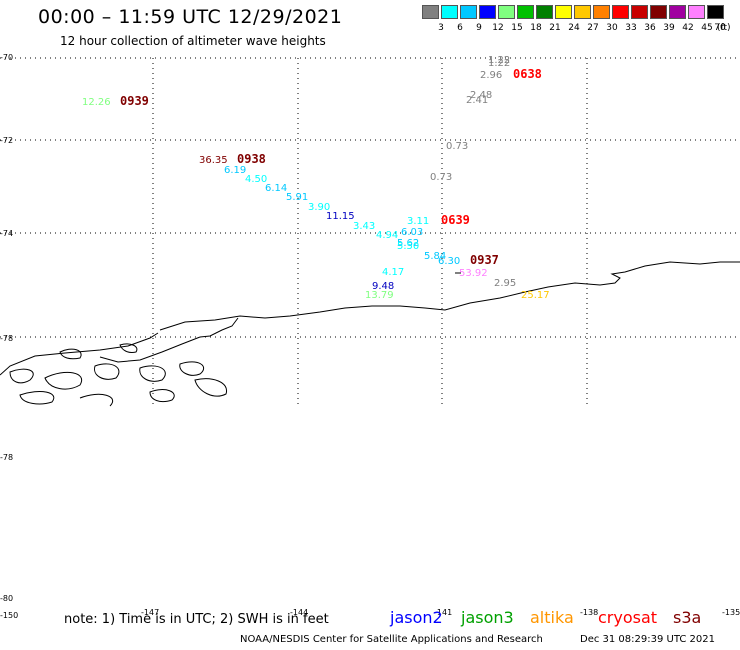 The image size is (740, 650). I want to click on legend-label: 18, so click(536, 28).